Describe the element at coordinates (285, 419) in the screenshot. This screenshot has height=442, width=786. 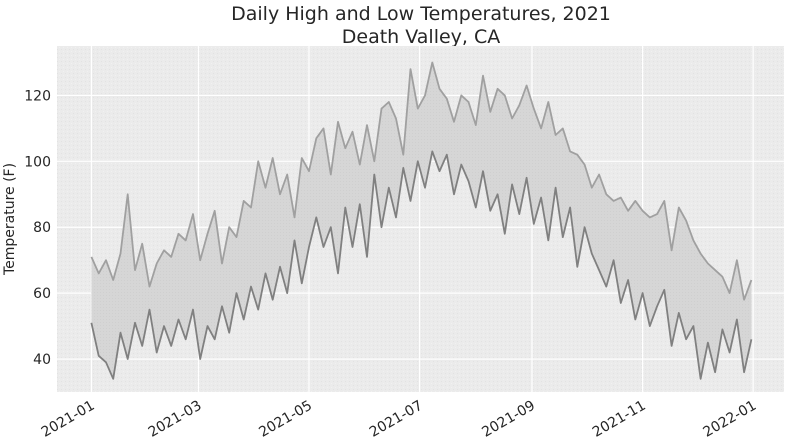
I see `x-tick-label: 2021-05` at that location.